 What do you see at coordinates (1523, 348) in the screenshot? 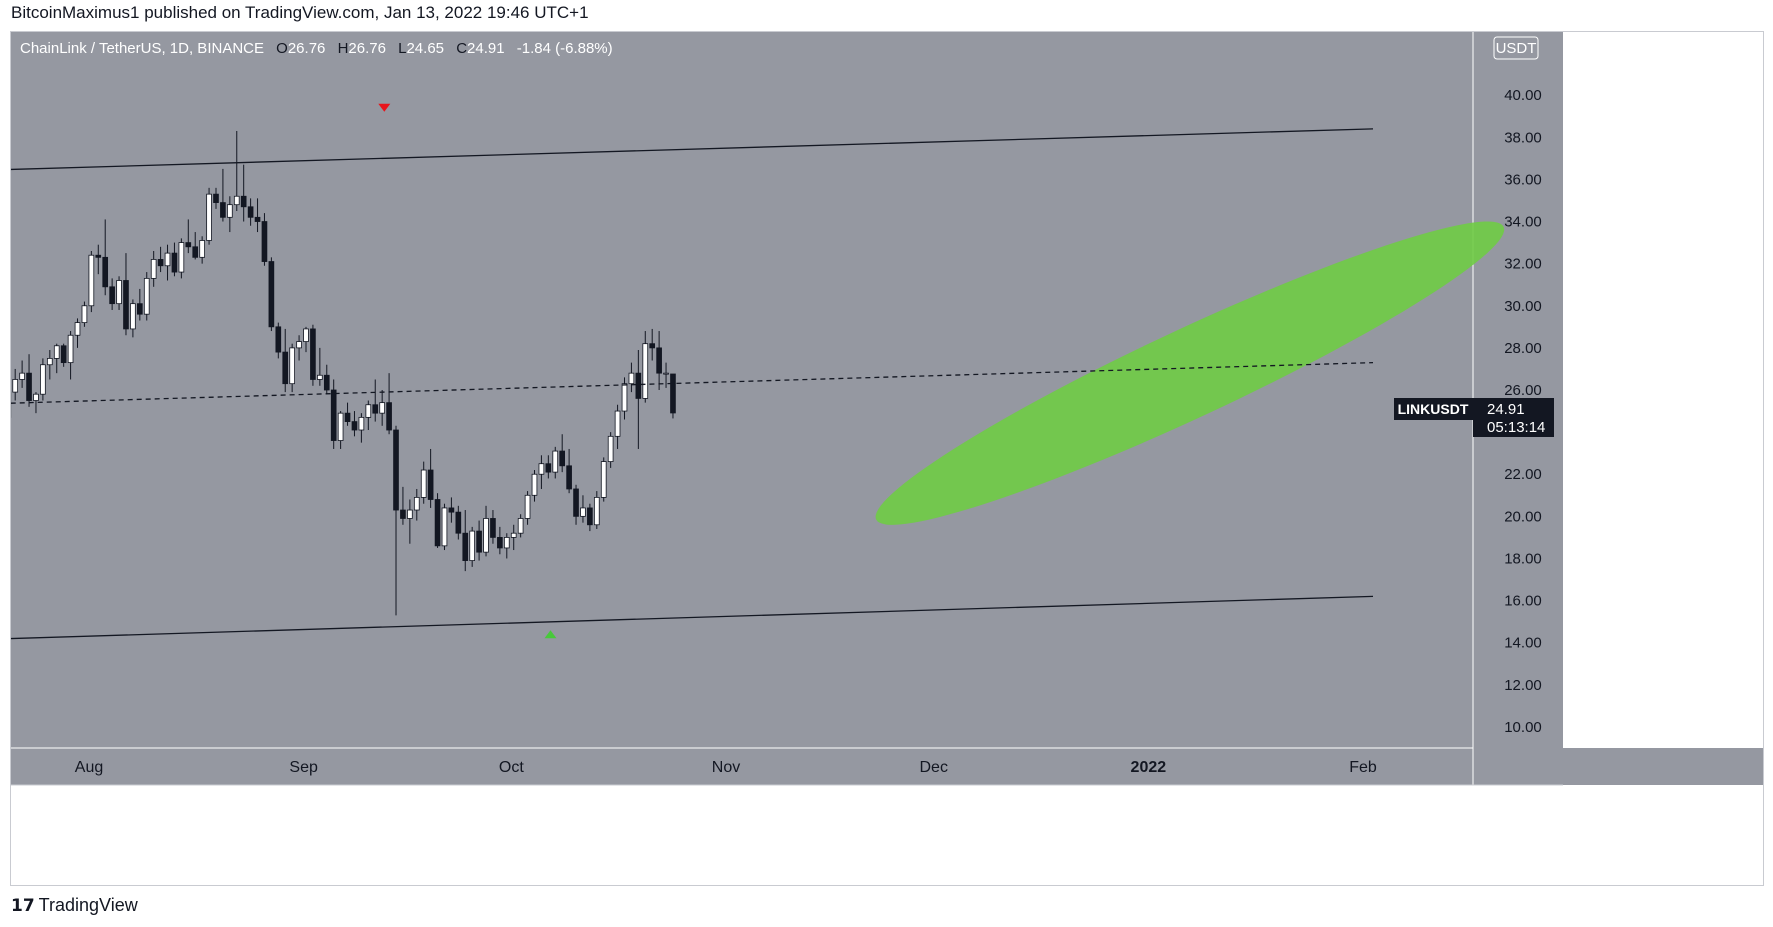
I see `y-tick-label: 28.00` at bounding box center [1523, 348].